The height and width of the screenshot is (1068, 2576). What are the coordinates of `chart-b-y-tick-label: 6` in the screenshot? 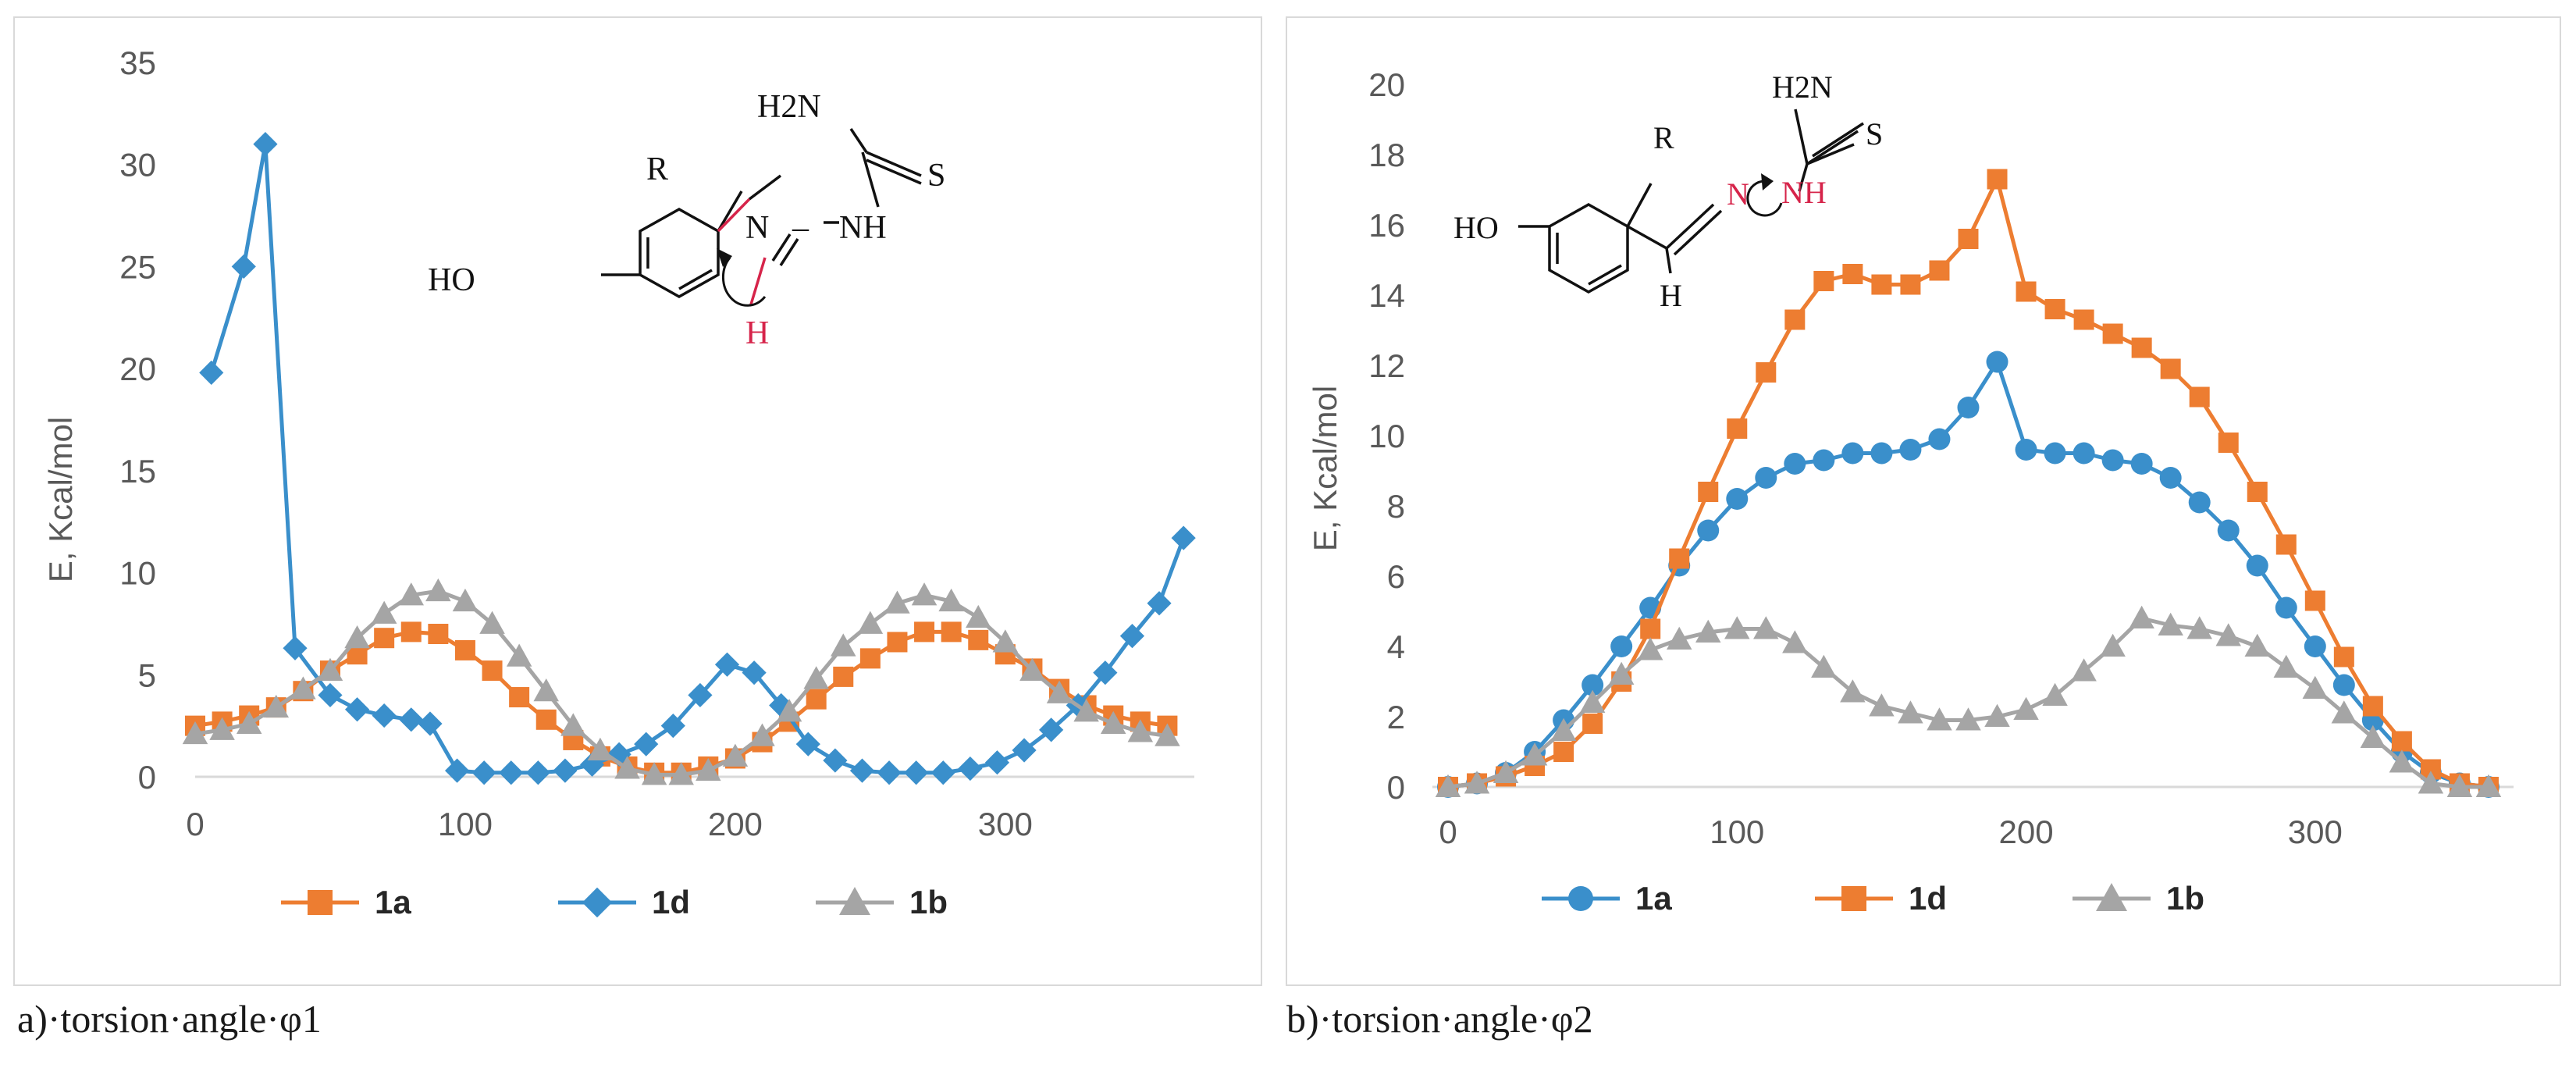 It's located at (1396, 576).